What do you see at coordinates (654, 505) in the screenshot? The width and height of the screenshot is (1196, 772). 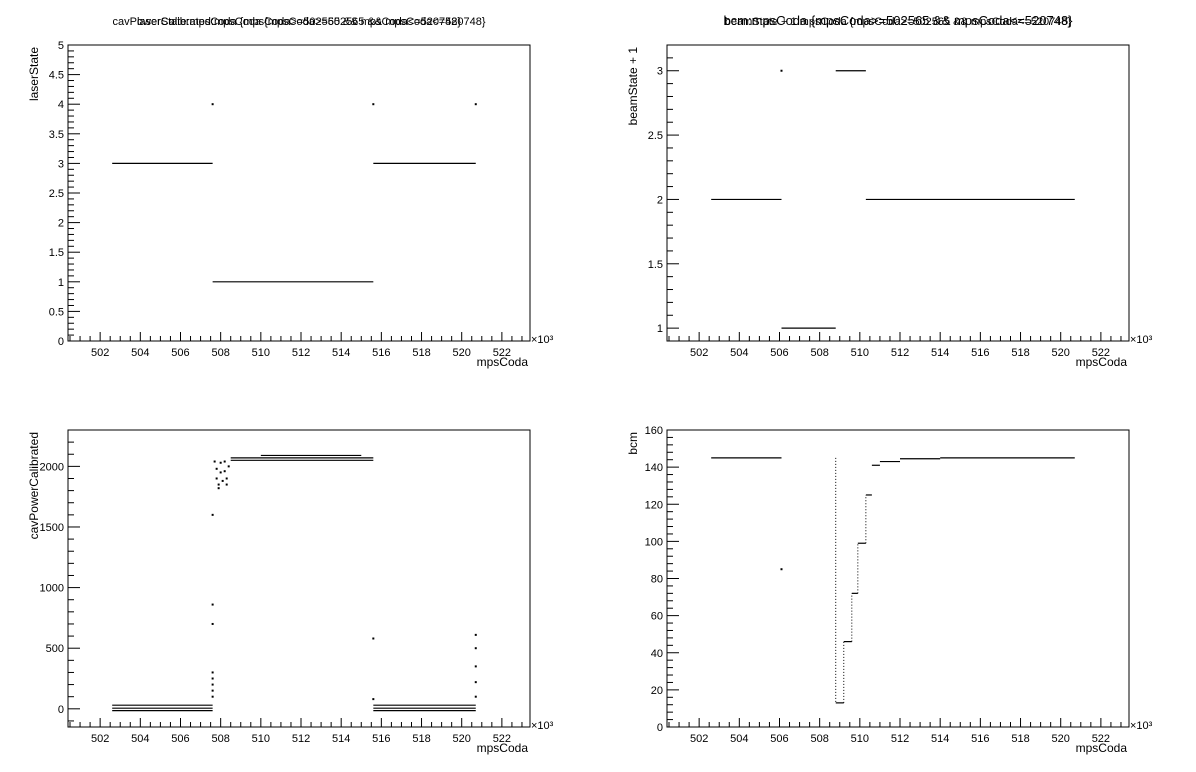 I see `y-tick-label: 120` at bounding box center [654, 505].